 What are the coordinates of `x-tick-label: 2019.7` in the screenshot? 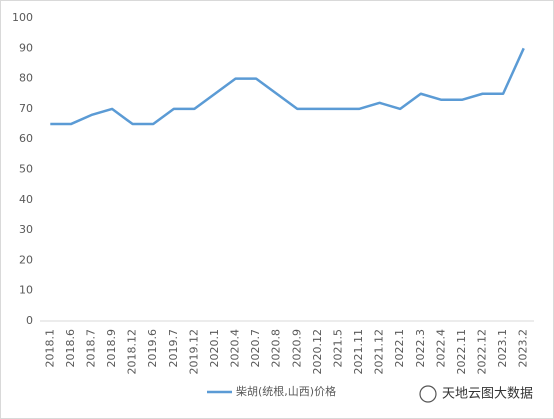 It's located at (173, 348).